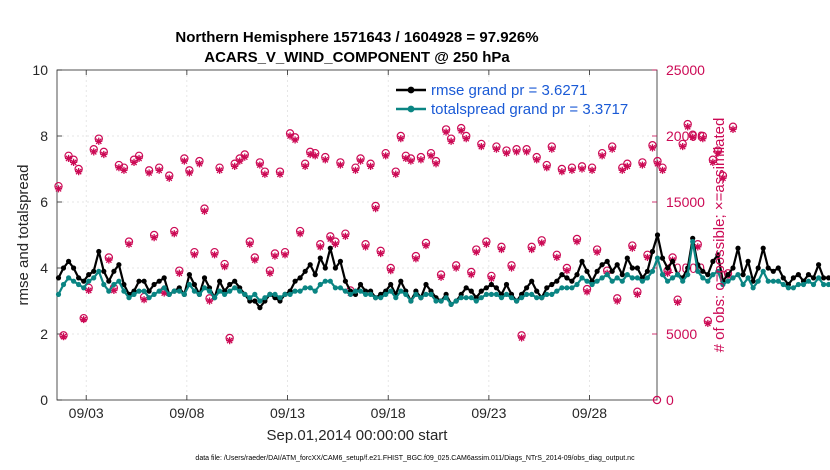  What do you see at coordinates (685, 202) in the screenshot?
I see `y-tick-label-right: 15000` at bounding box center [685, 202].